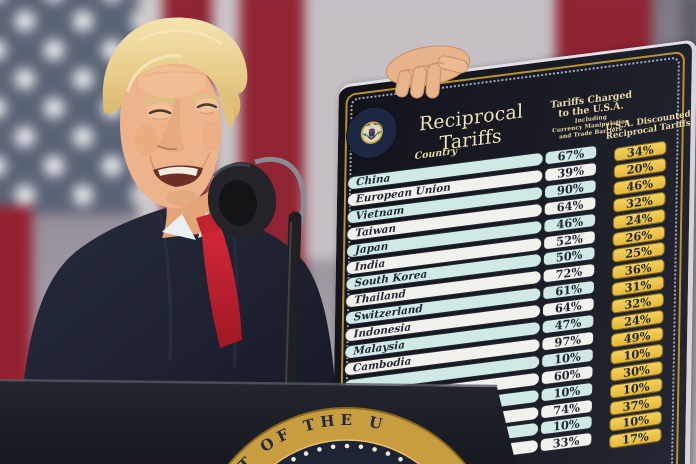  What do you see at coordinates (635, 438) in the screenshot?
I see `discount-cell: 17%` at bounding box center [635, 438].